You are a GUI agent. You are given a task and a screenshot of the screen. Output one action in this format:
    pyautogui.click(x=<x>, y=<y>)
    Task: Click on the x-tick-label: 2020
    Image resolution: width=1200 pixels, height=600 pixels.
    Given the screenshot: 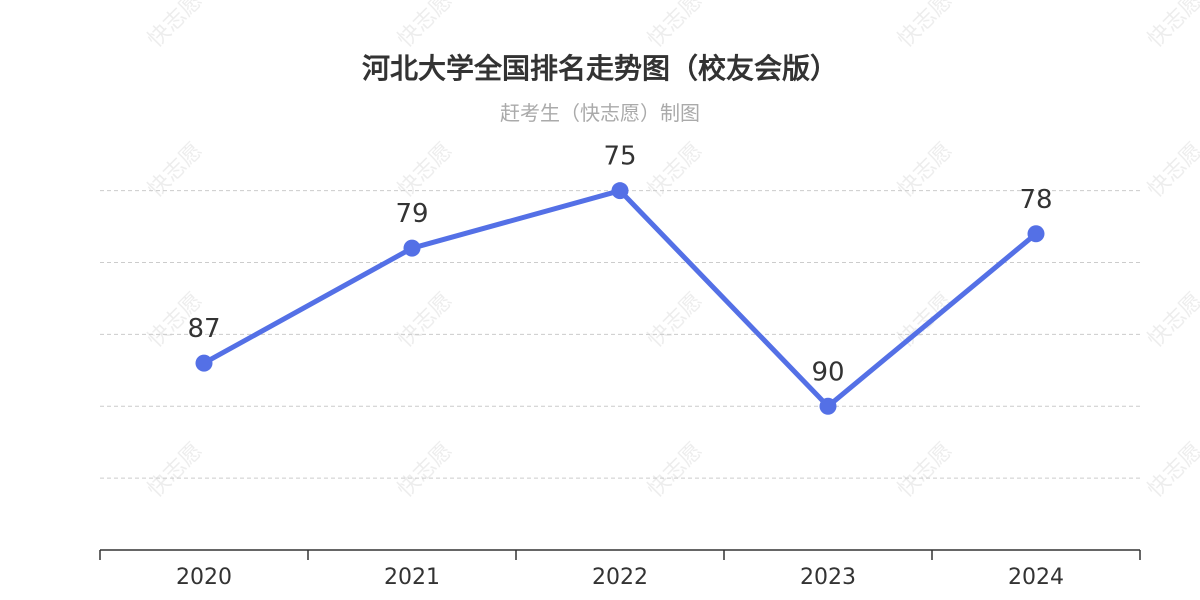 What is the action you would take?
    pyautogui.click(x=204, y=577)
    